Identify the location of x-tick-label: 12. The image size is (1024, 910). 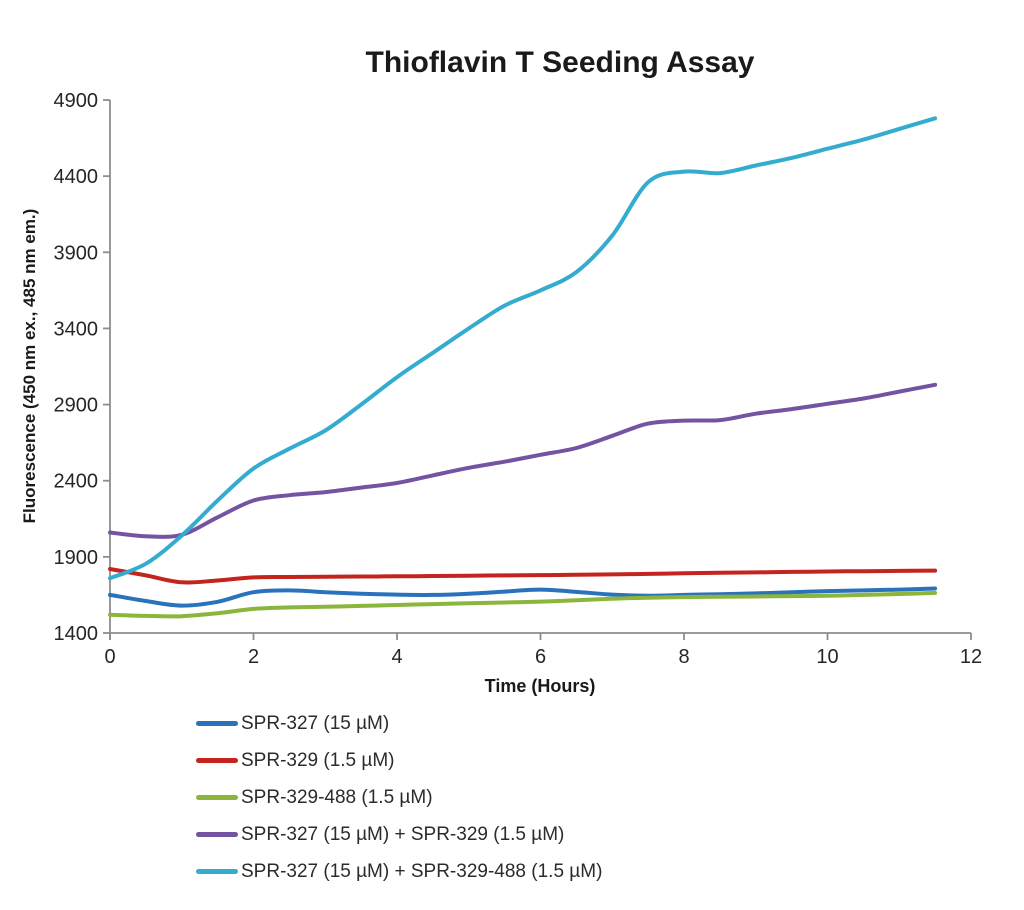
(971, 657).